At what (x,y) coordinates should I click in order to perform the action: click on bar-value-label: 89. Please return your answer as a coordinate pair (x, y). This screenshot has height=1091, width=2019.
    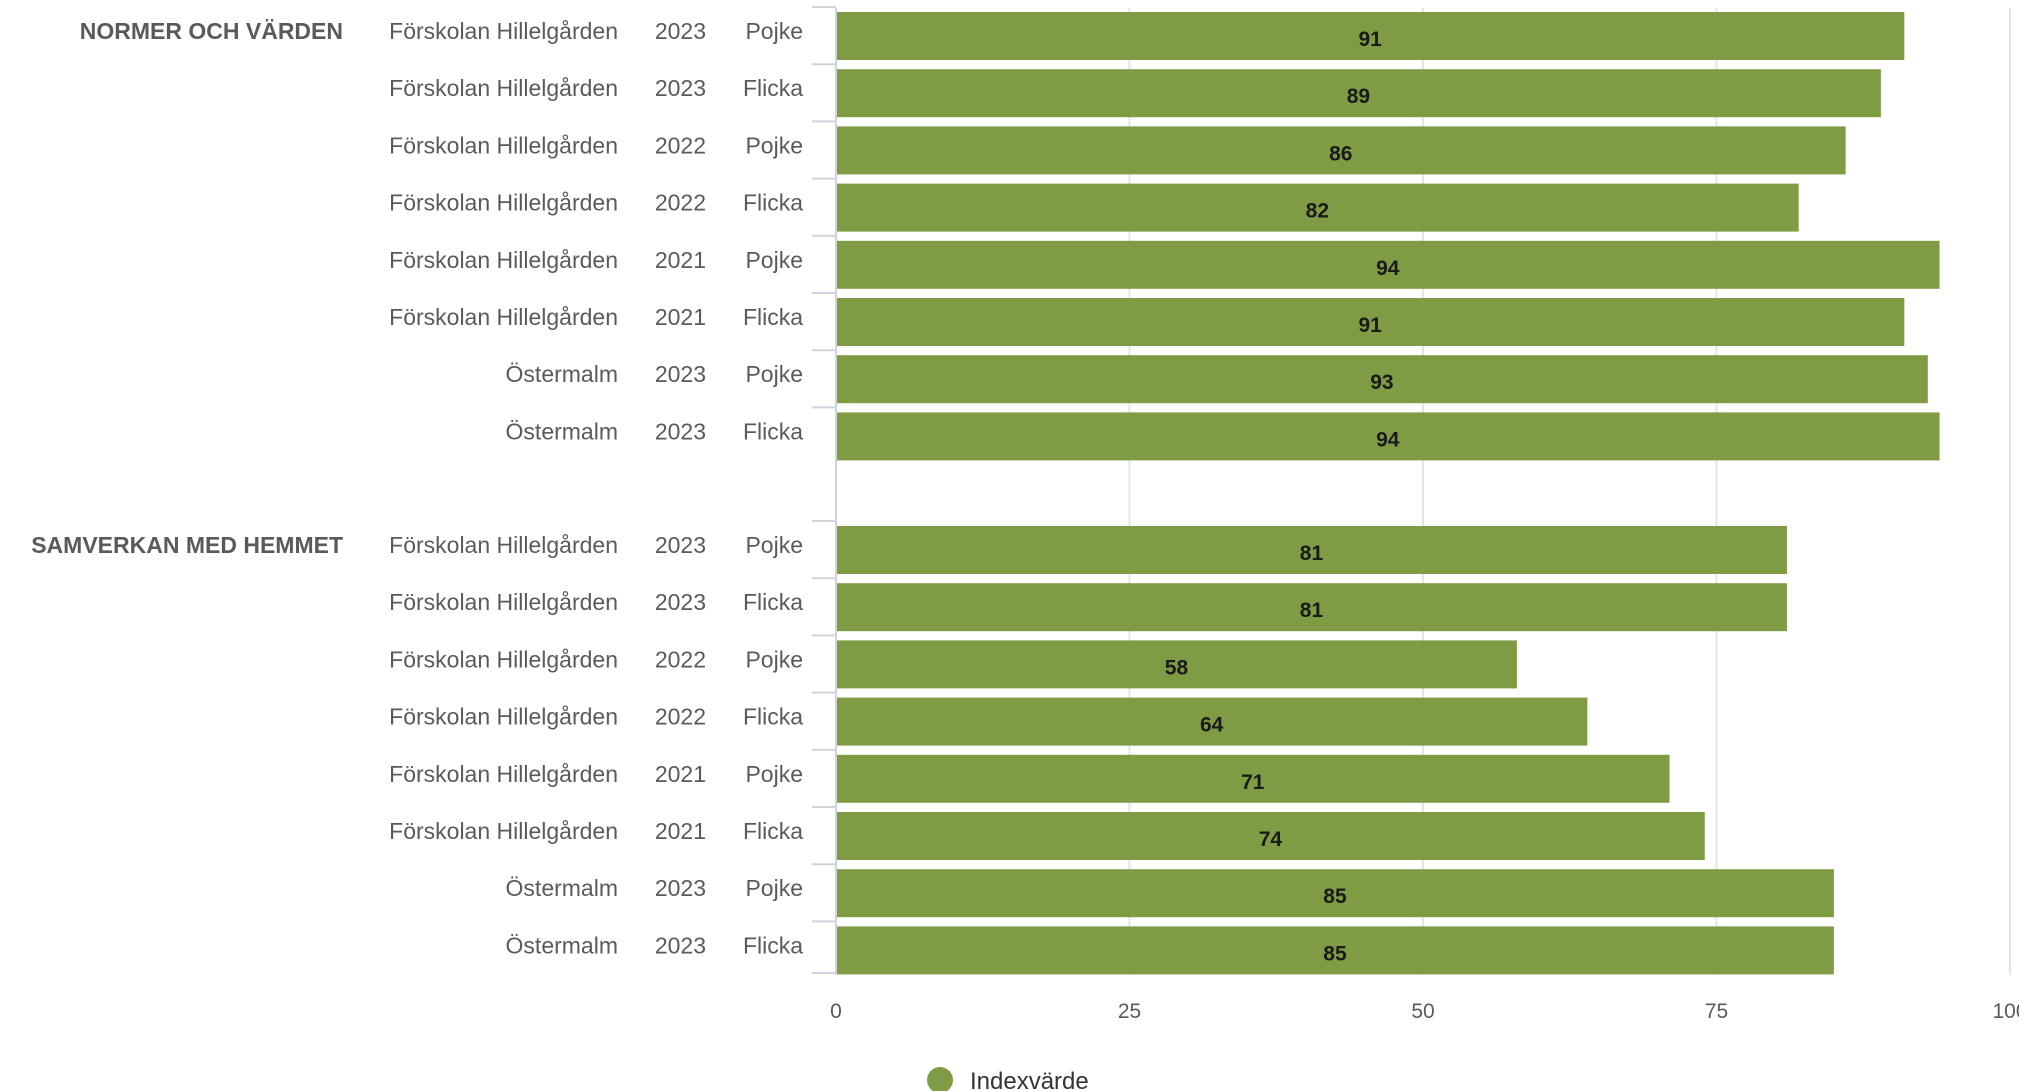
    Looking at the image, I should click on (1358, 96).